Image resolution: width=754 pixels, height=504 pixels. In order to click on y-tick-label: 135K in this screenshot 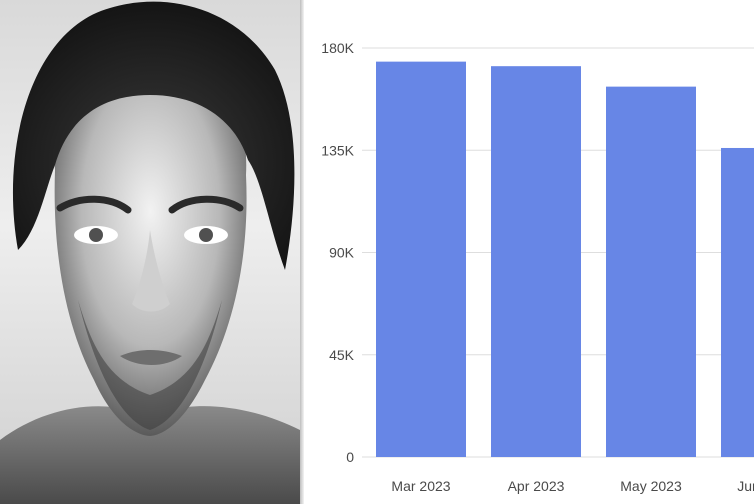, I will do `click(337, 150)`.